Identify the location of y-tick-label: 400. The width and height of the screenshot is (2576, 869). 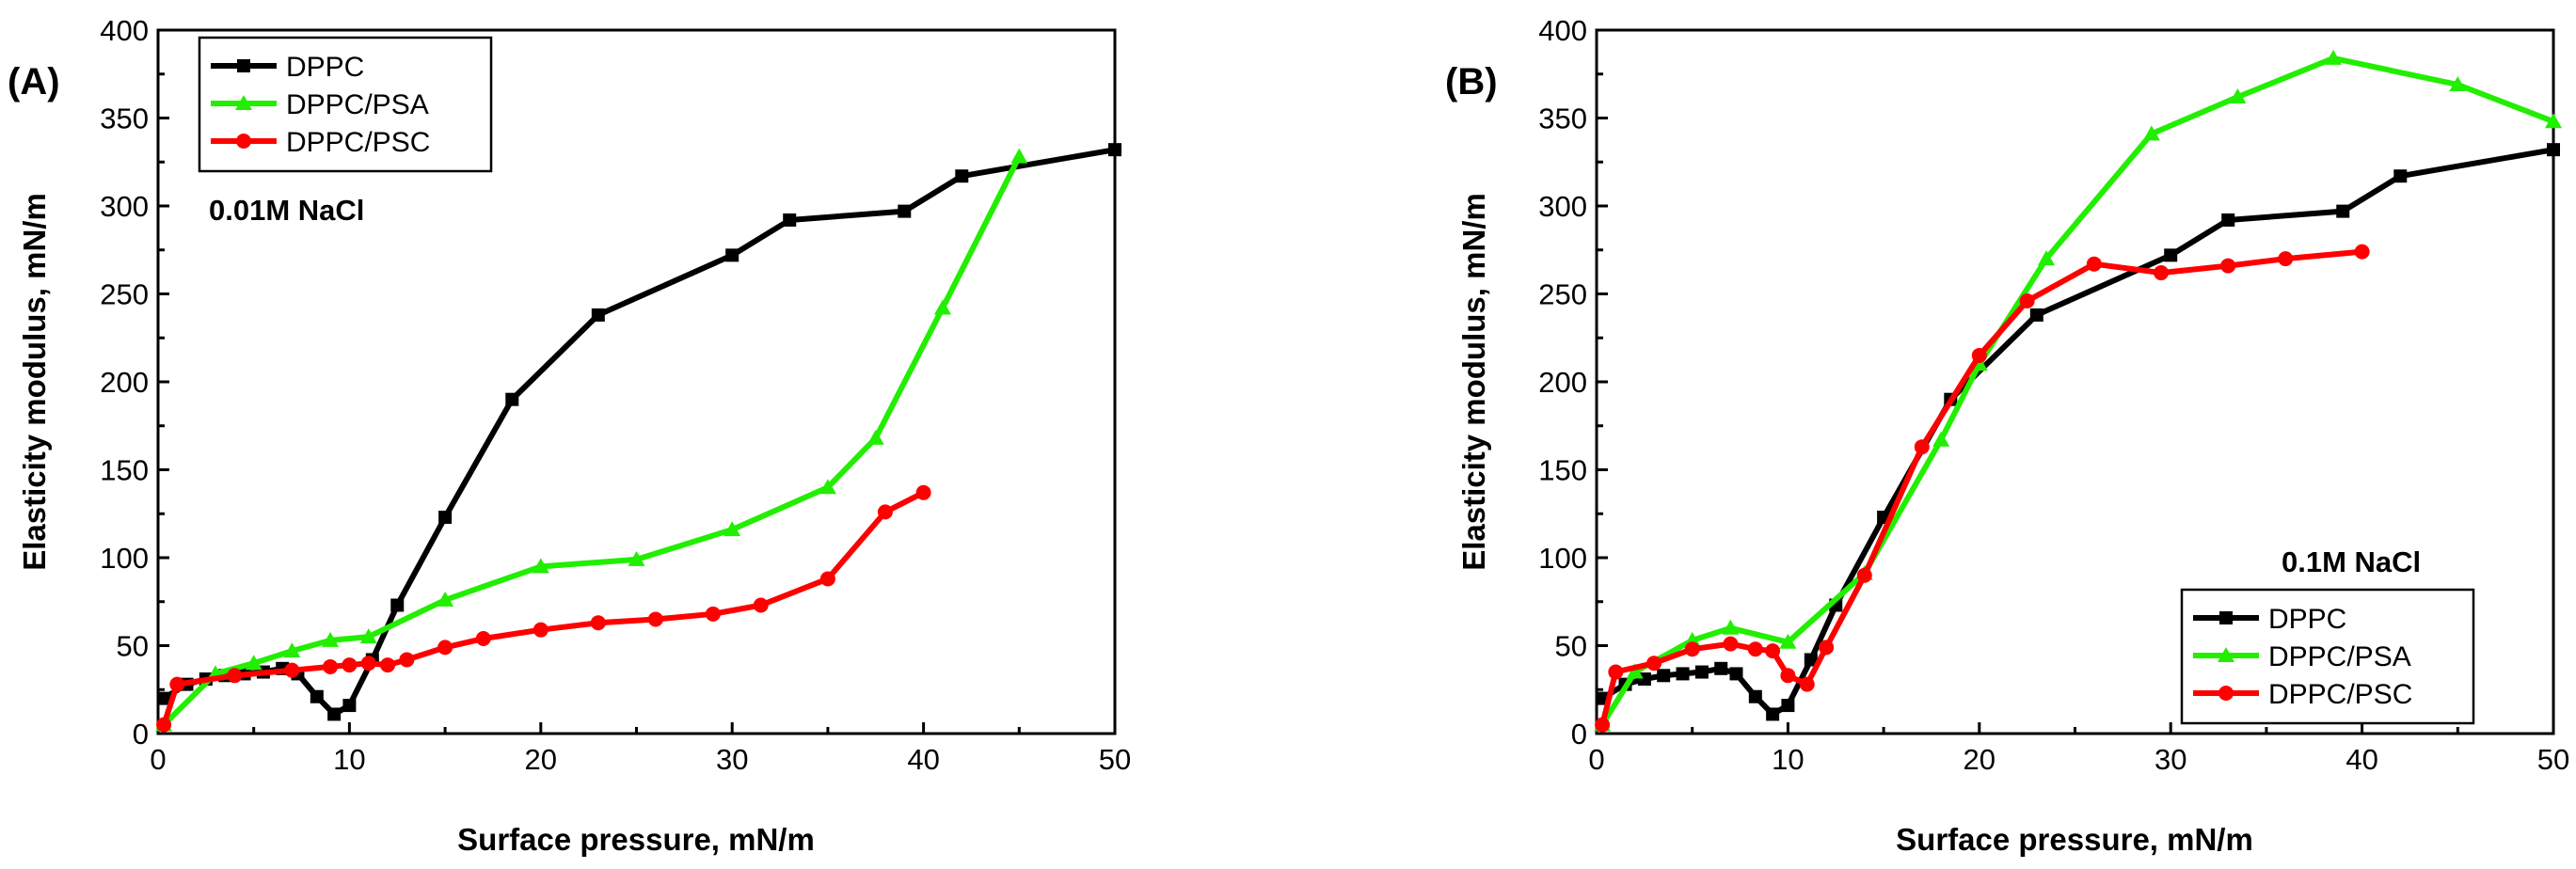
(1562, 30).